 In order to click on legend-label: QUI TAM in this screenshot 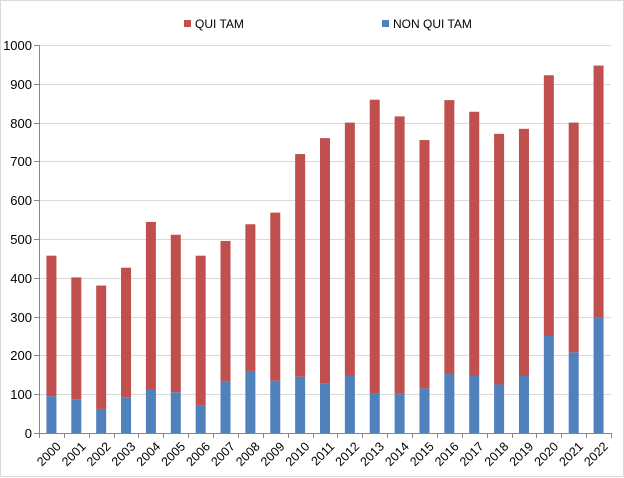, I will do `click(219, 24)`.